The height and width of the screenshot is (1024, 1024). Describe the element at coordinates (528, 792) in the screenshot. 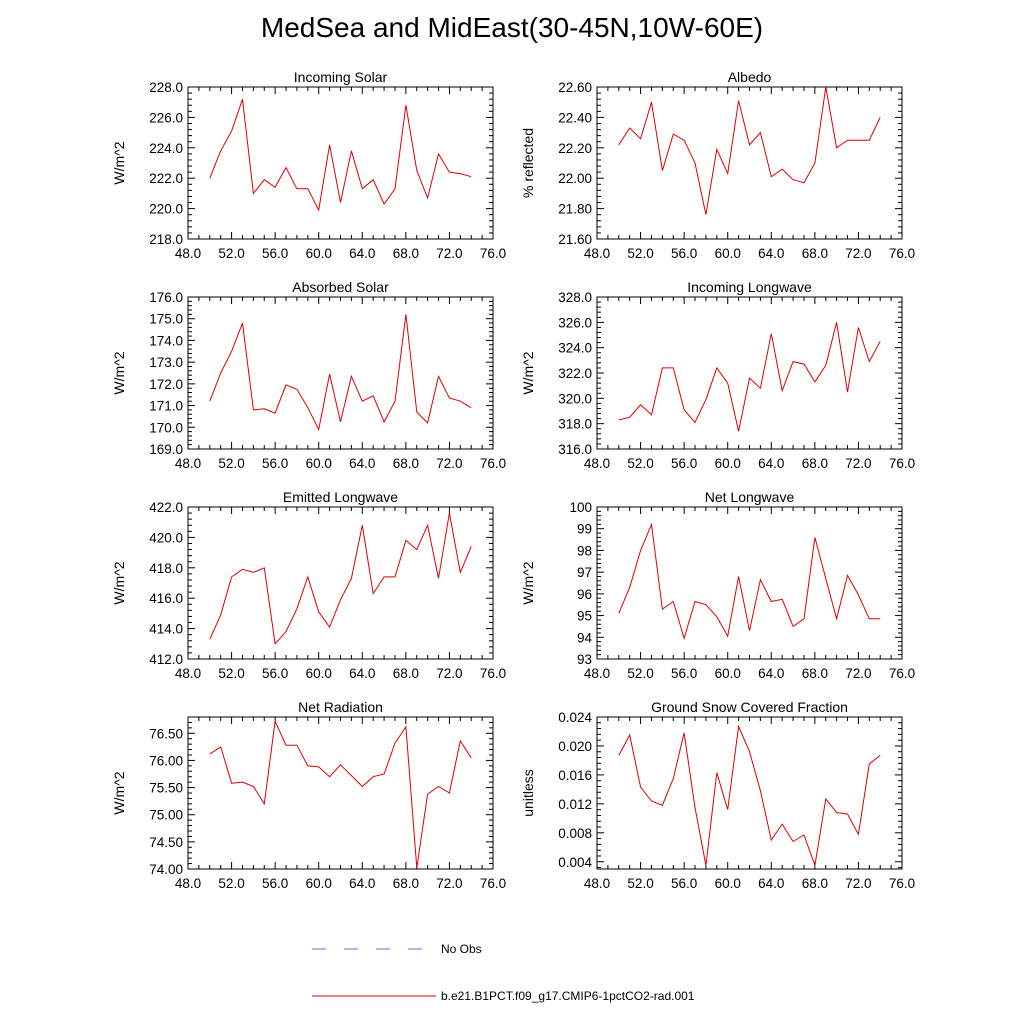

I see `y-axis-label: unitless` at that location.